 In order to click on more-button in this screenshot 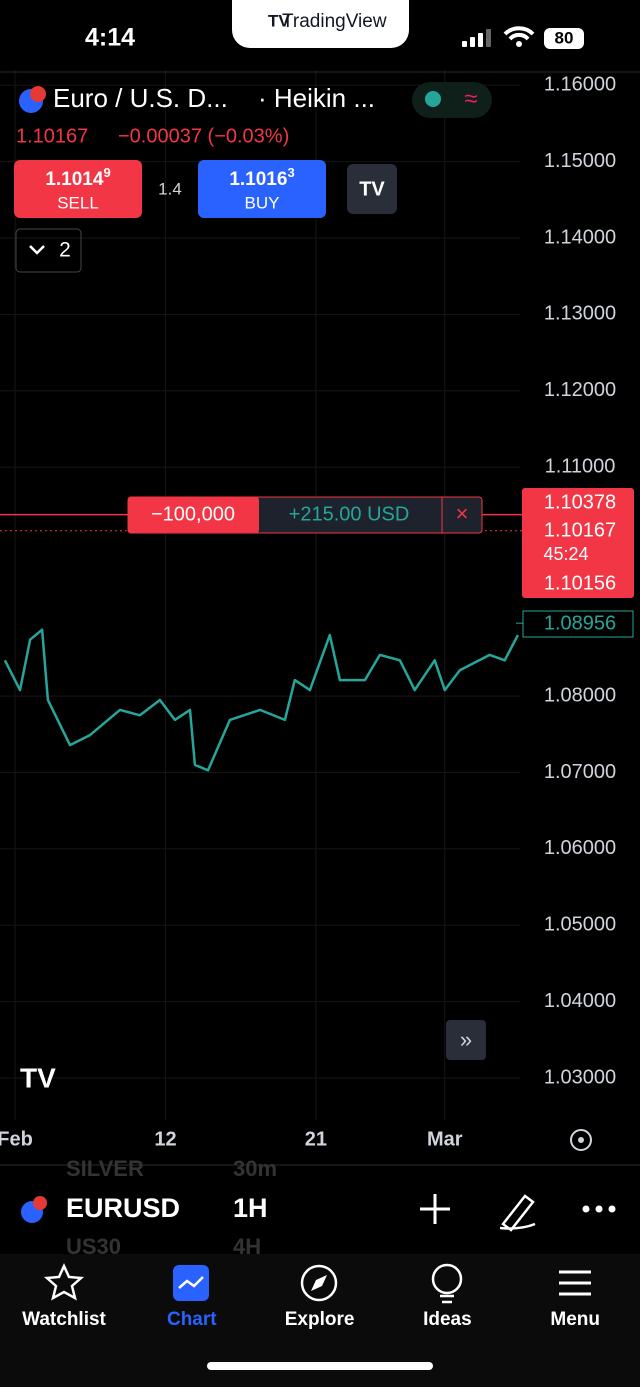, I will do `click(599, 1209)`.